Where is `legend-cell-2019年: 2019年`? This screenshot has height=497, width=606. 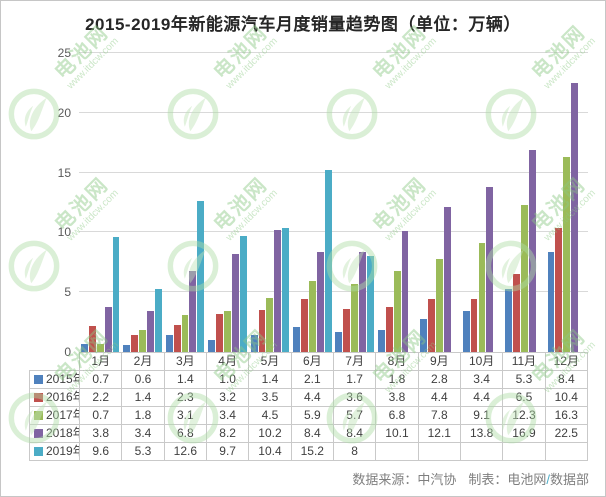 legend-cell-2019年: 2019年 is located at coordinates (54, 451).